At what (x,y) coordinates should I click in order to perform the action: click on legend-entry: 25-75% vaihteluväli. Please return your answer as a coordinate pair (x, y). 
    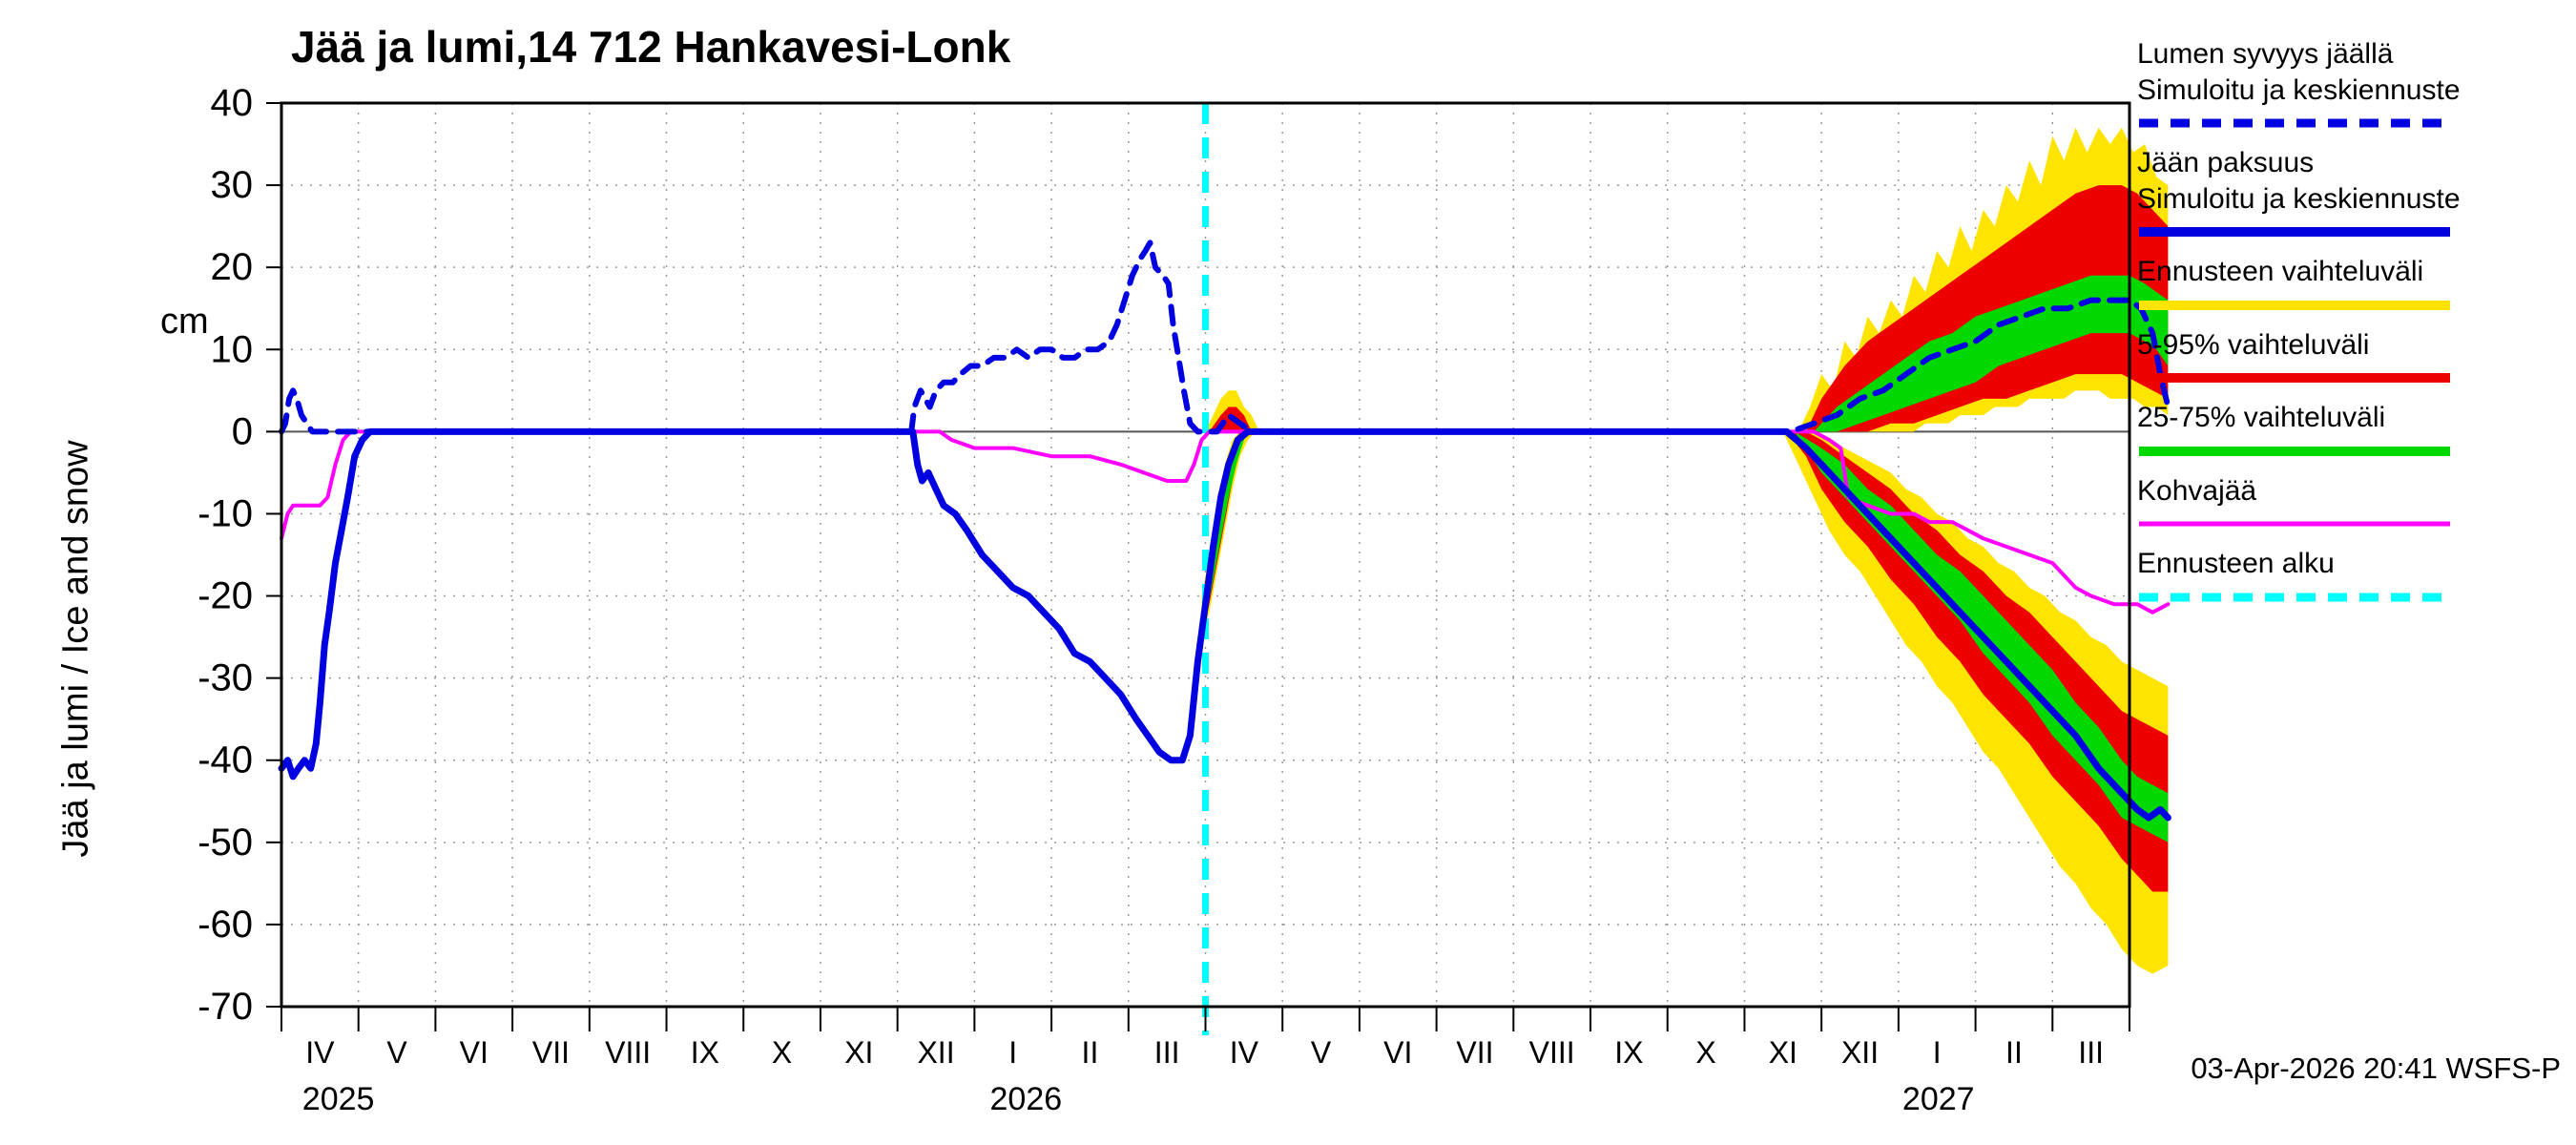
    Looking at the image, I should click on (2351, 429).